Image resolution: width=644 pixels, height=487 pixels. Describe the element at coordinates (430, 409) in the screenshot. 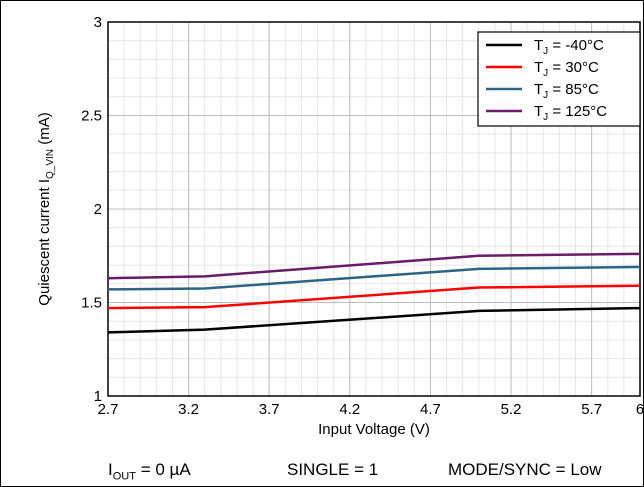

I see `x-tick-label: 4.7` at that location.